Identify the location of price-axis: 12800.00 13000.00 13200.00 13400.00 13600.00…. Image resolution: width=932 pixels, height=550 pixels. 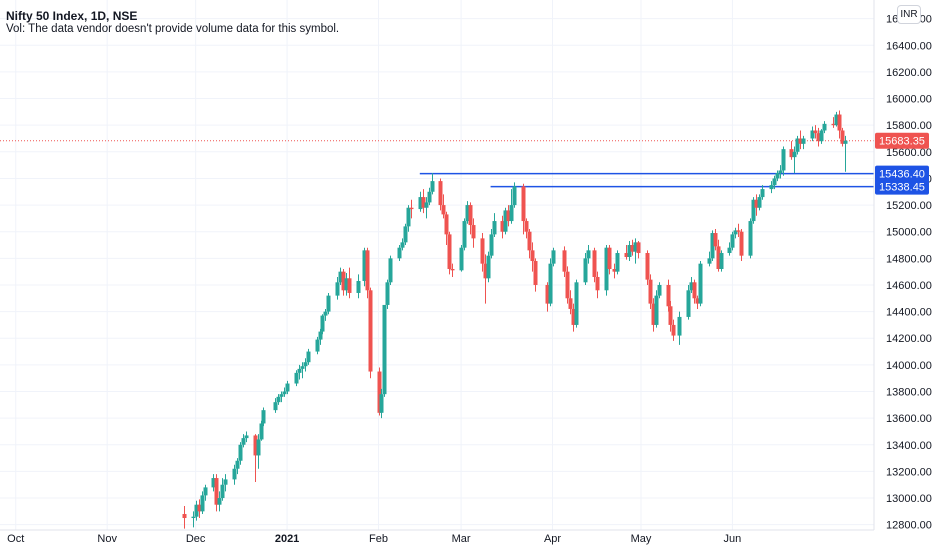
(909, 273).